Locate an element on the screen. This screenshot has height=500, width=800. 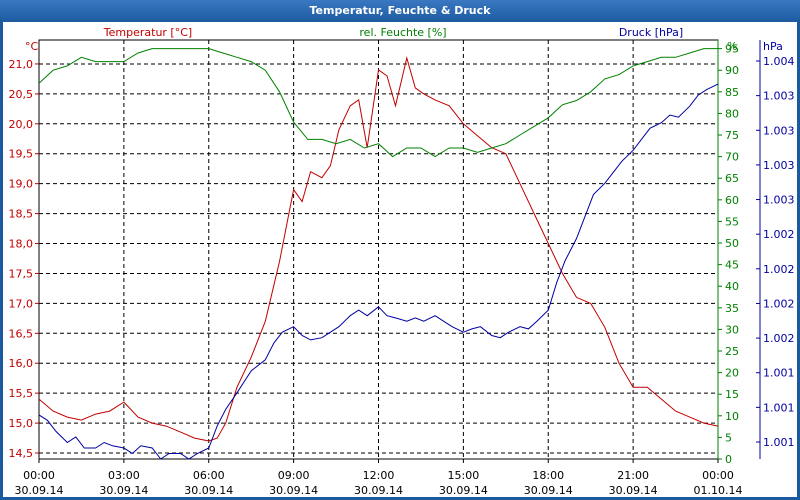
humidity-tick-label: 75 is located at coordinates (732, 135).